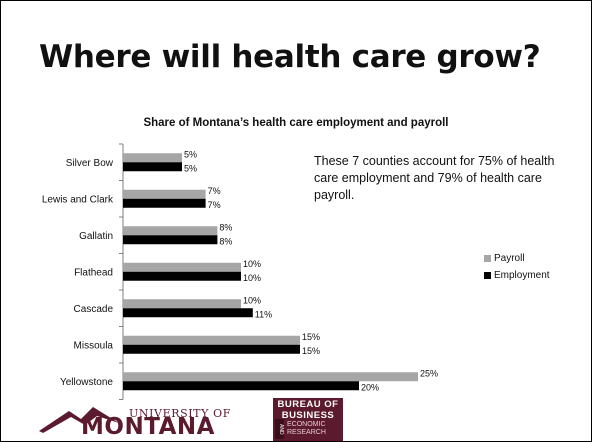 Image resolution: width=592 pixels, height=442 pixels. Describe the element at coordinates (180, 413) in the screenshot. I see `logo-text-university-of: UNIVERSITY OF` at that location.